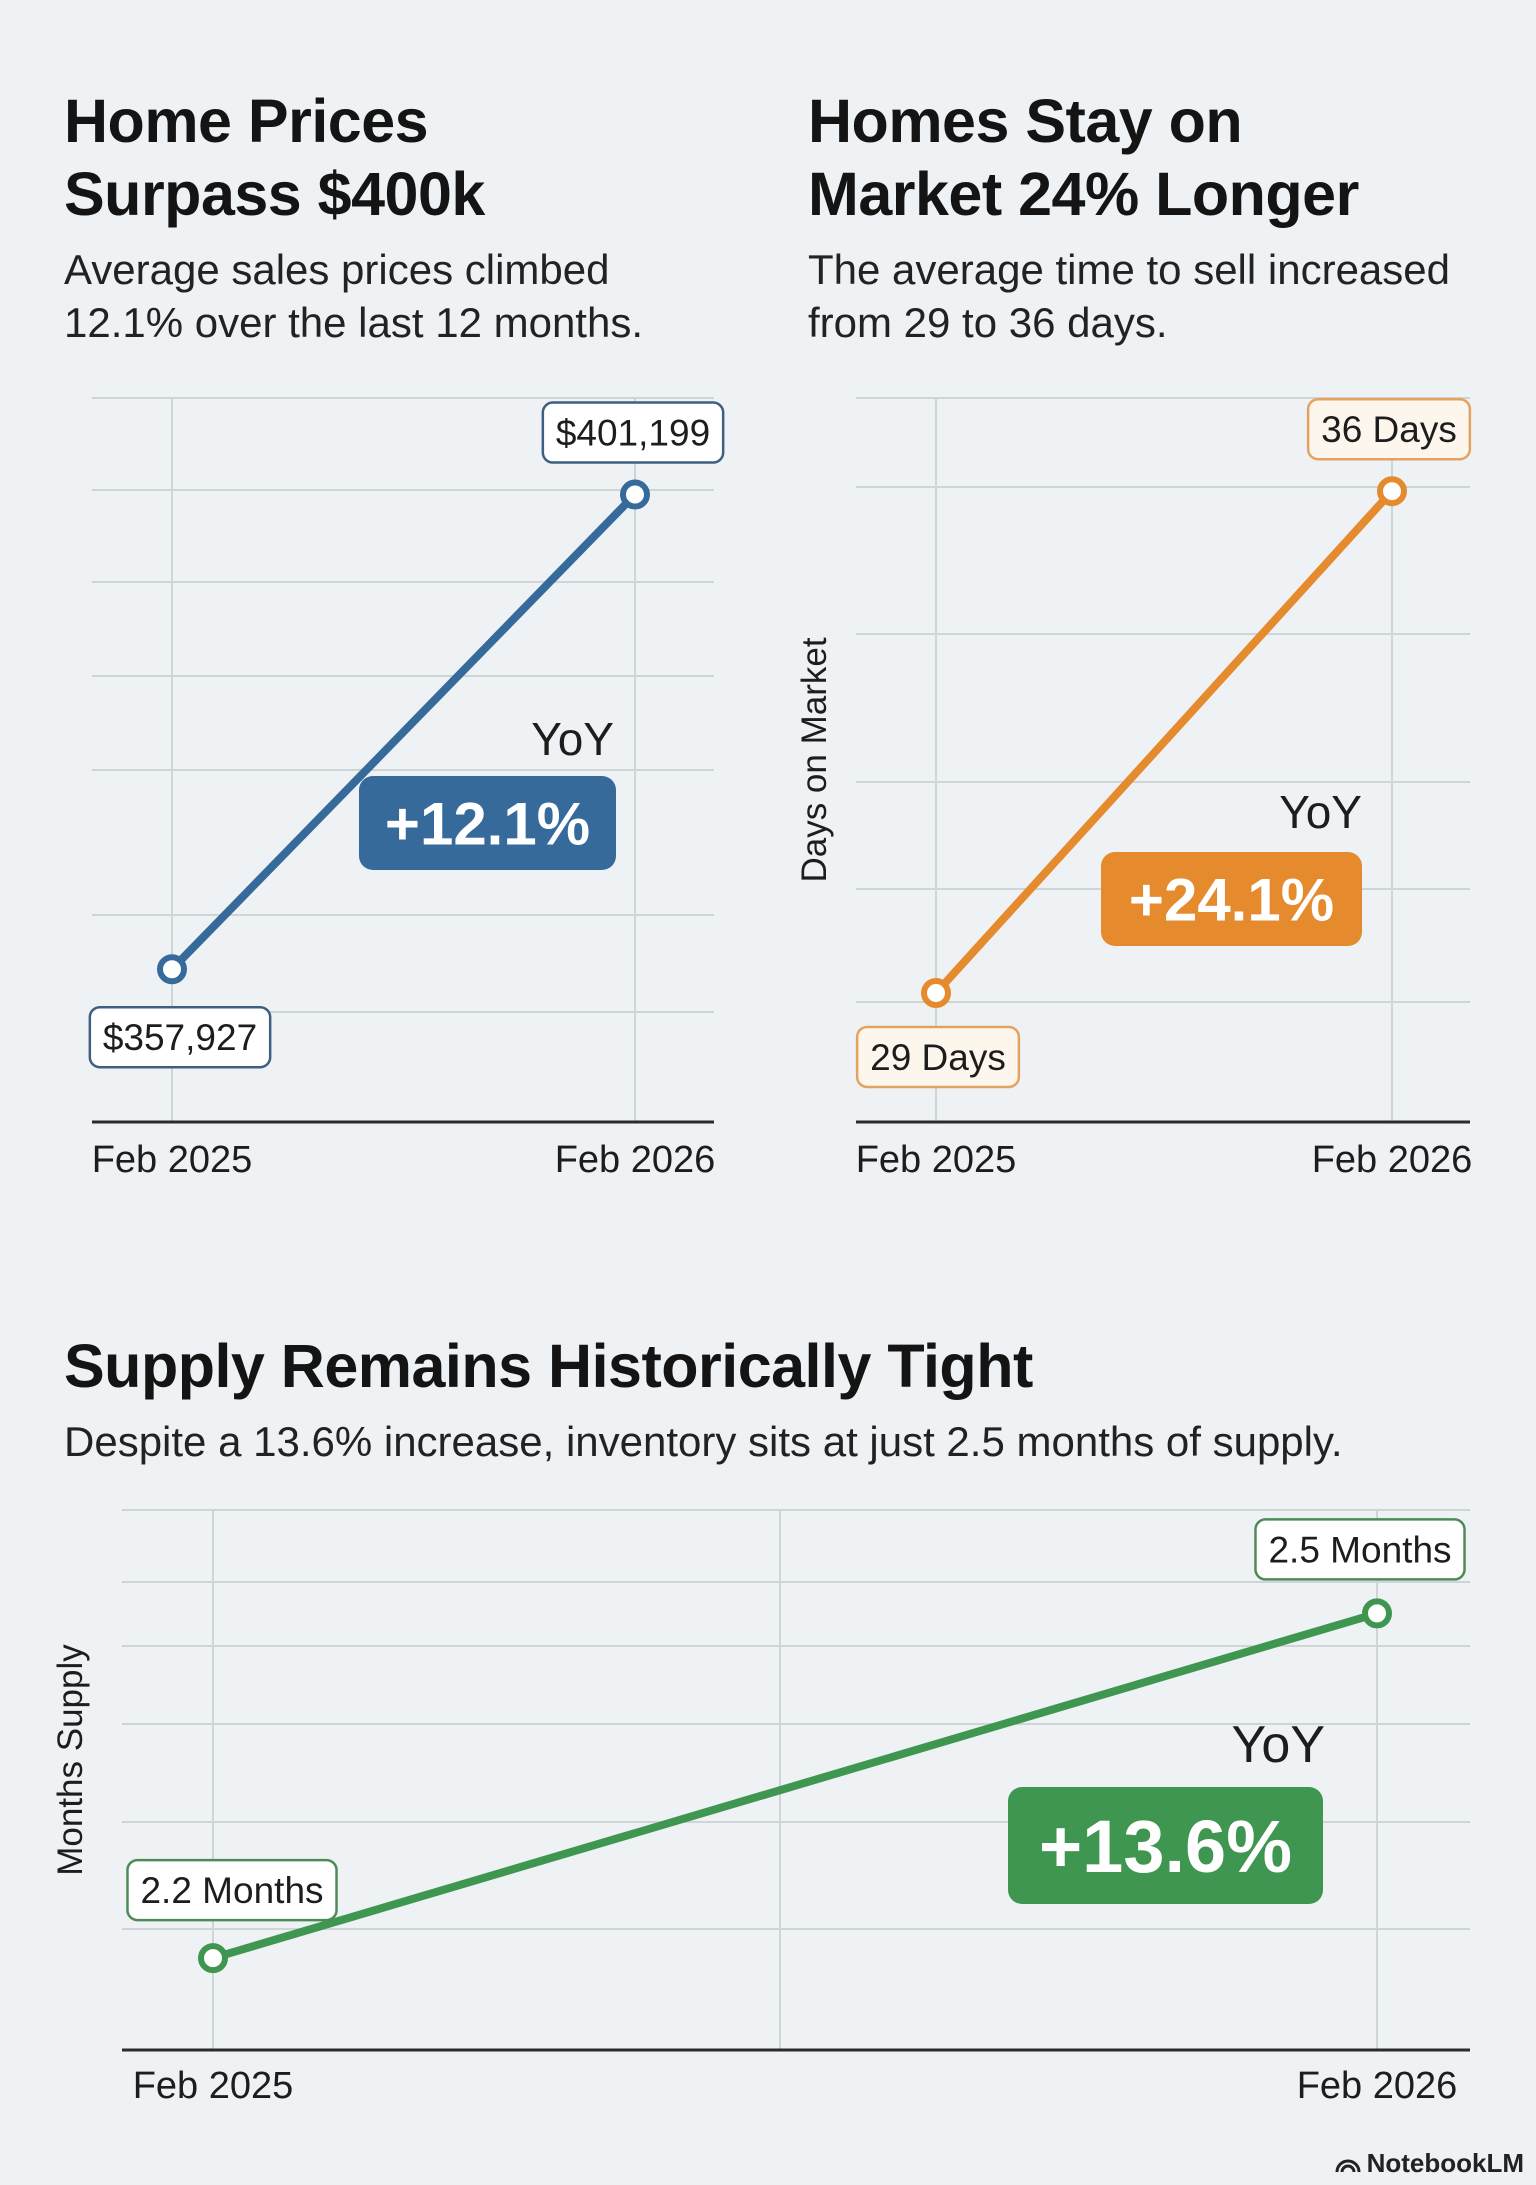 The width and height of the screenshot is (1536, 2185). I want to click on brand-mark: NotebookLM, so click(1429, 2163).